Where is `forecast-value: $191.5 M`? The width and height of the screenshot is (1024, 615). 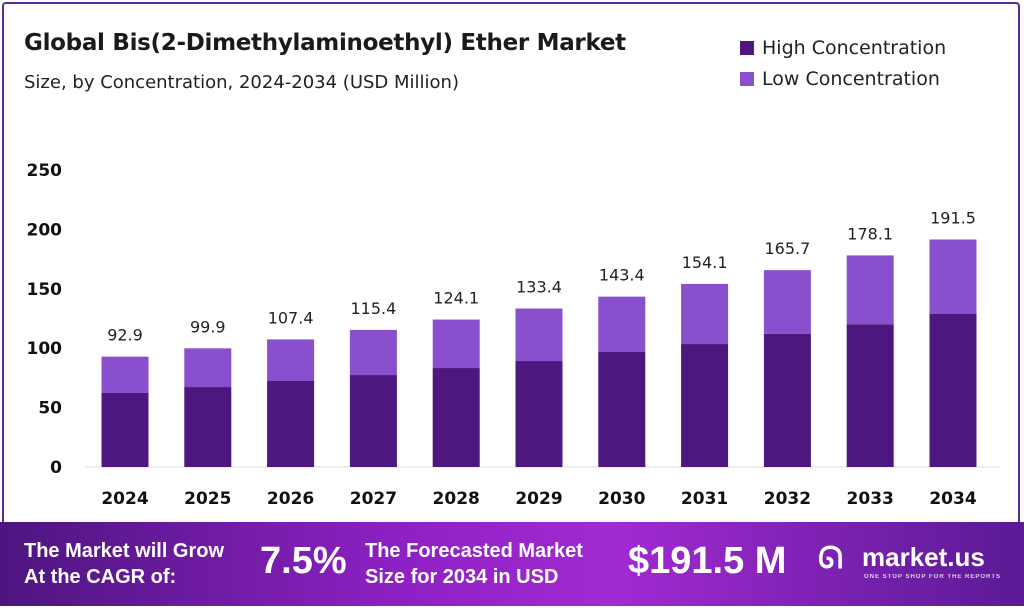 forecast-value: $191.5 M is located at coordinates (707, 561).